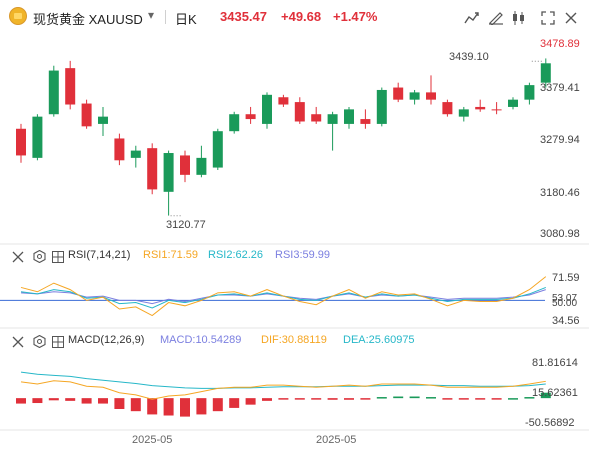 The width and height of the screenshot is (589, 452). Describe the element at coordinates (566, 321) in the screenshot. I see `rsi-axis-label: 34.56` at that location.